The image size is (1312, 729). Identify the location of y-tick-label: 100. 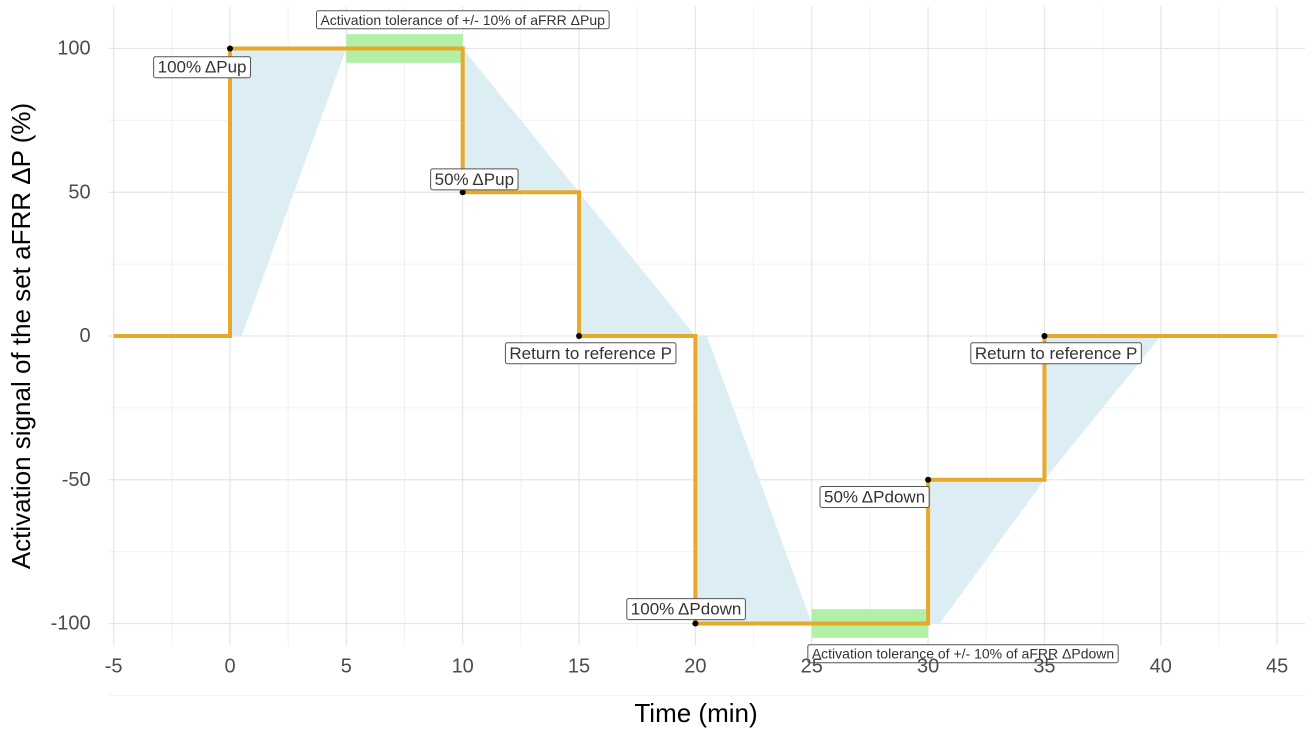
(73, 49).